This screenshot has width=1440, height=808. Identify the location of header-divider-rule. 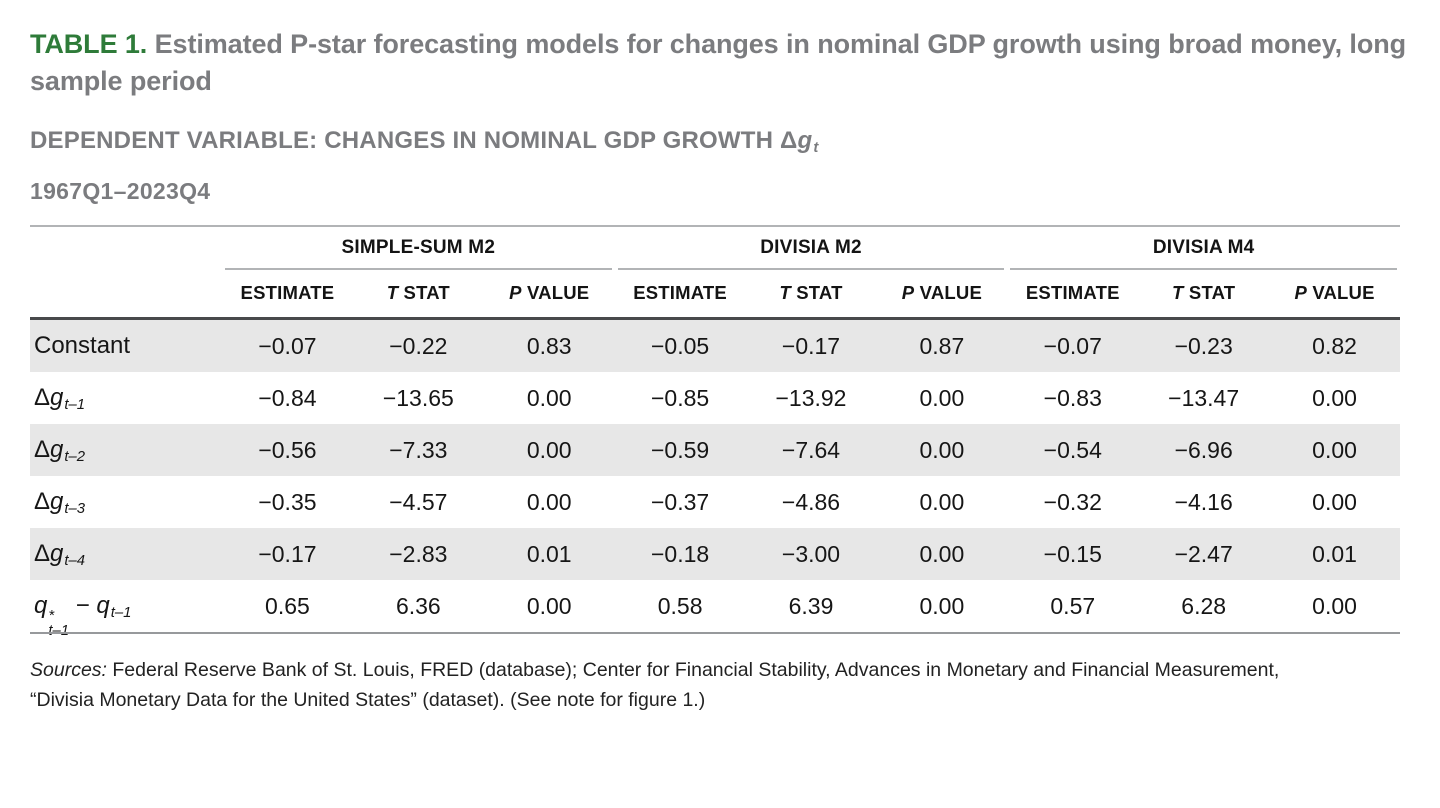
(715, 318).